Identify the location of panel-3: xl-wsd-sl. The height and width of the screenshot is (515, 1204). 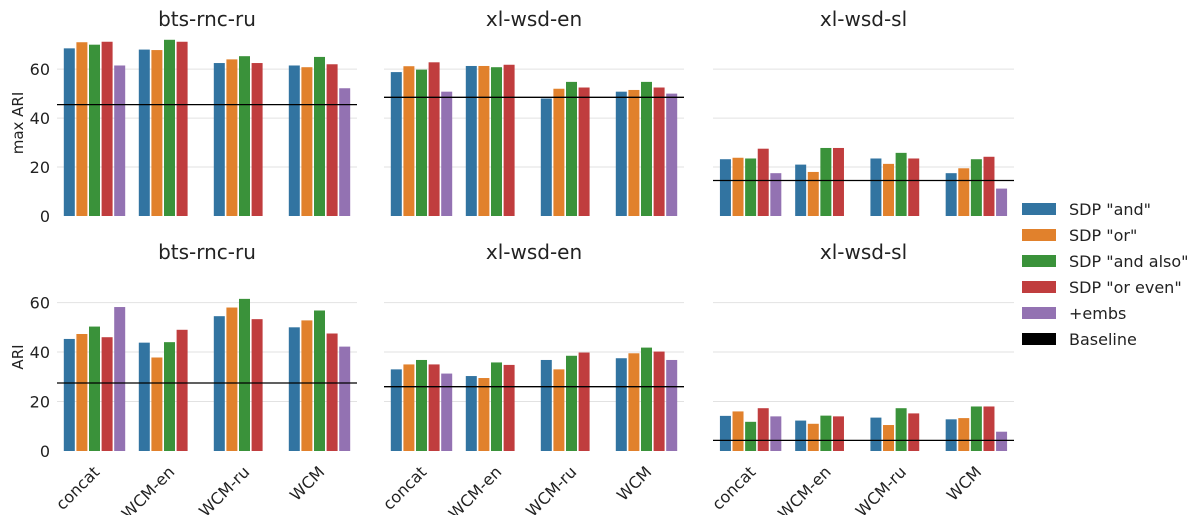
(863, 111).